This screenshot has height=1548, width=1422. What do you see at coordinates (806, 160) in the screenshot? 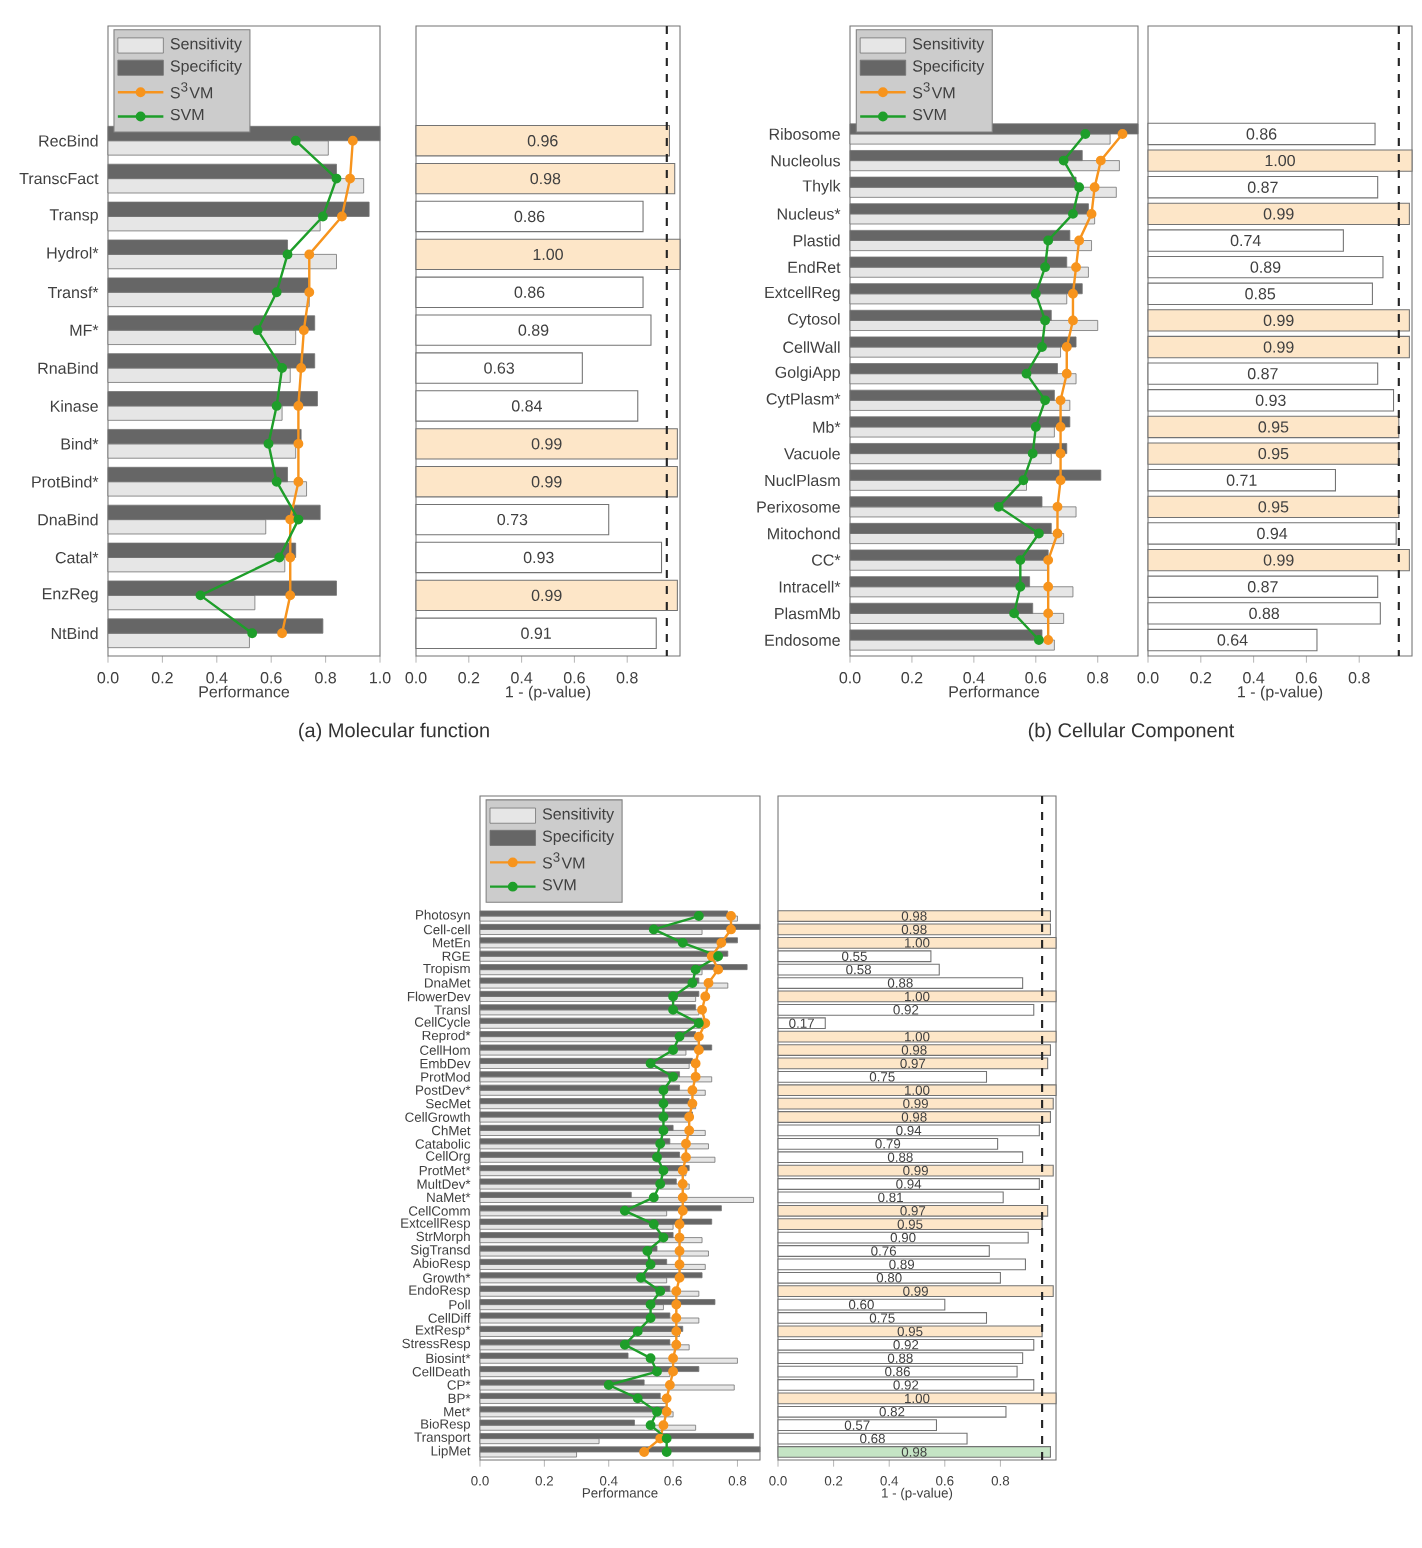
I see `y-tick-label: Nucleolus` at bounding box center [806, 160].